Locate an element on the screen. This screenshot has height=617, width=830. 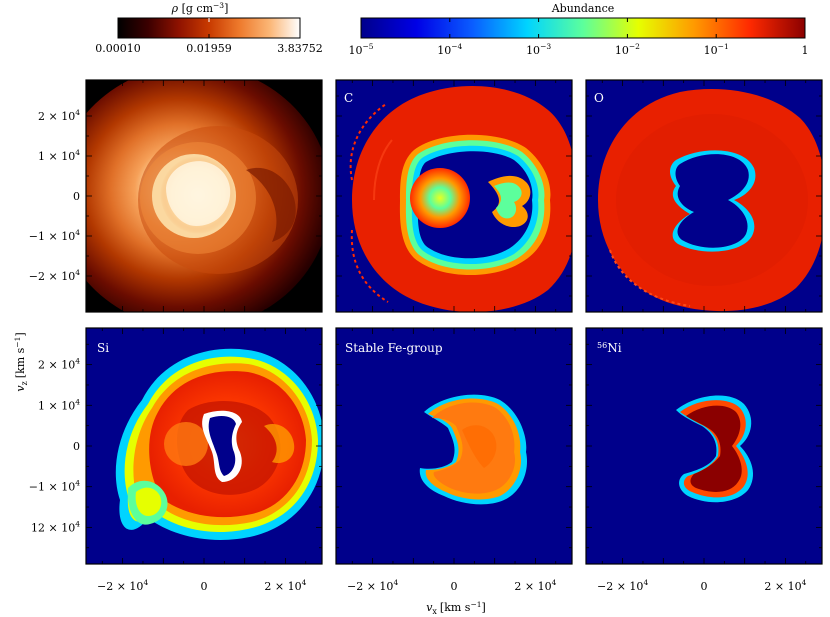
y-tick-label: 12 × 104 is located at coordinates (55, 526).